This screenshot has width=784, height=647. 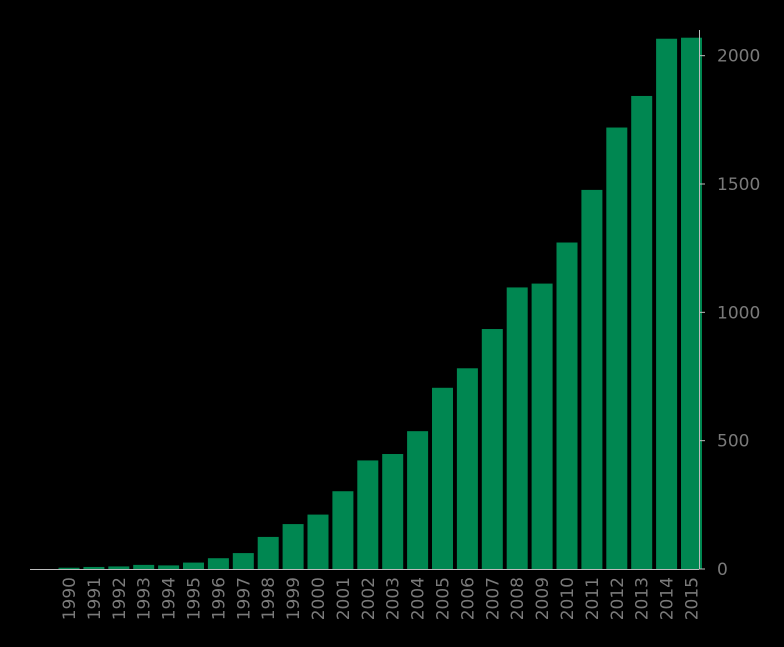 I want to click on x-tick-label-2009: 2009, so click(x=543, y=598).